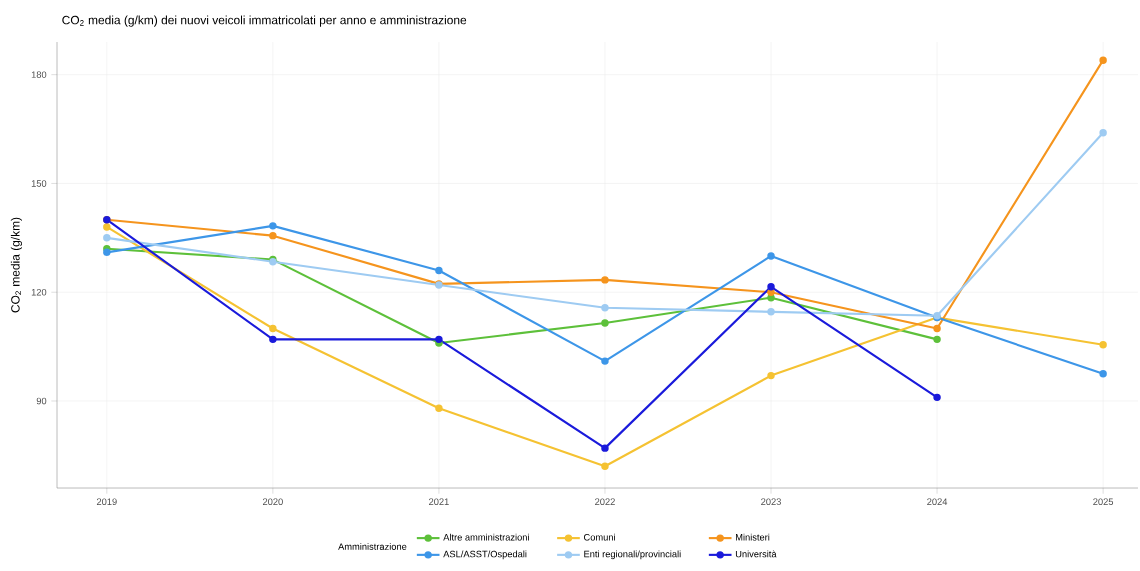 This screenshot has width=1140, height=571. I want to click on y-tick-label: 150, so click(39, 183).